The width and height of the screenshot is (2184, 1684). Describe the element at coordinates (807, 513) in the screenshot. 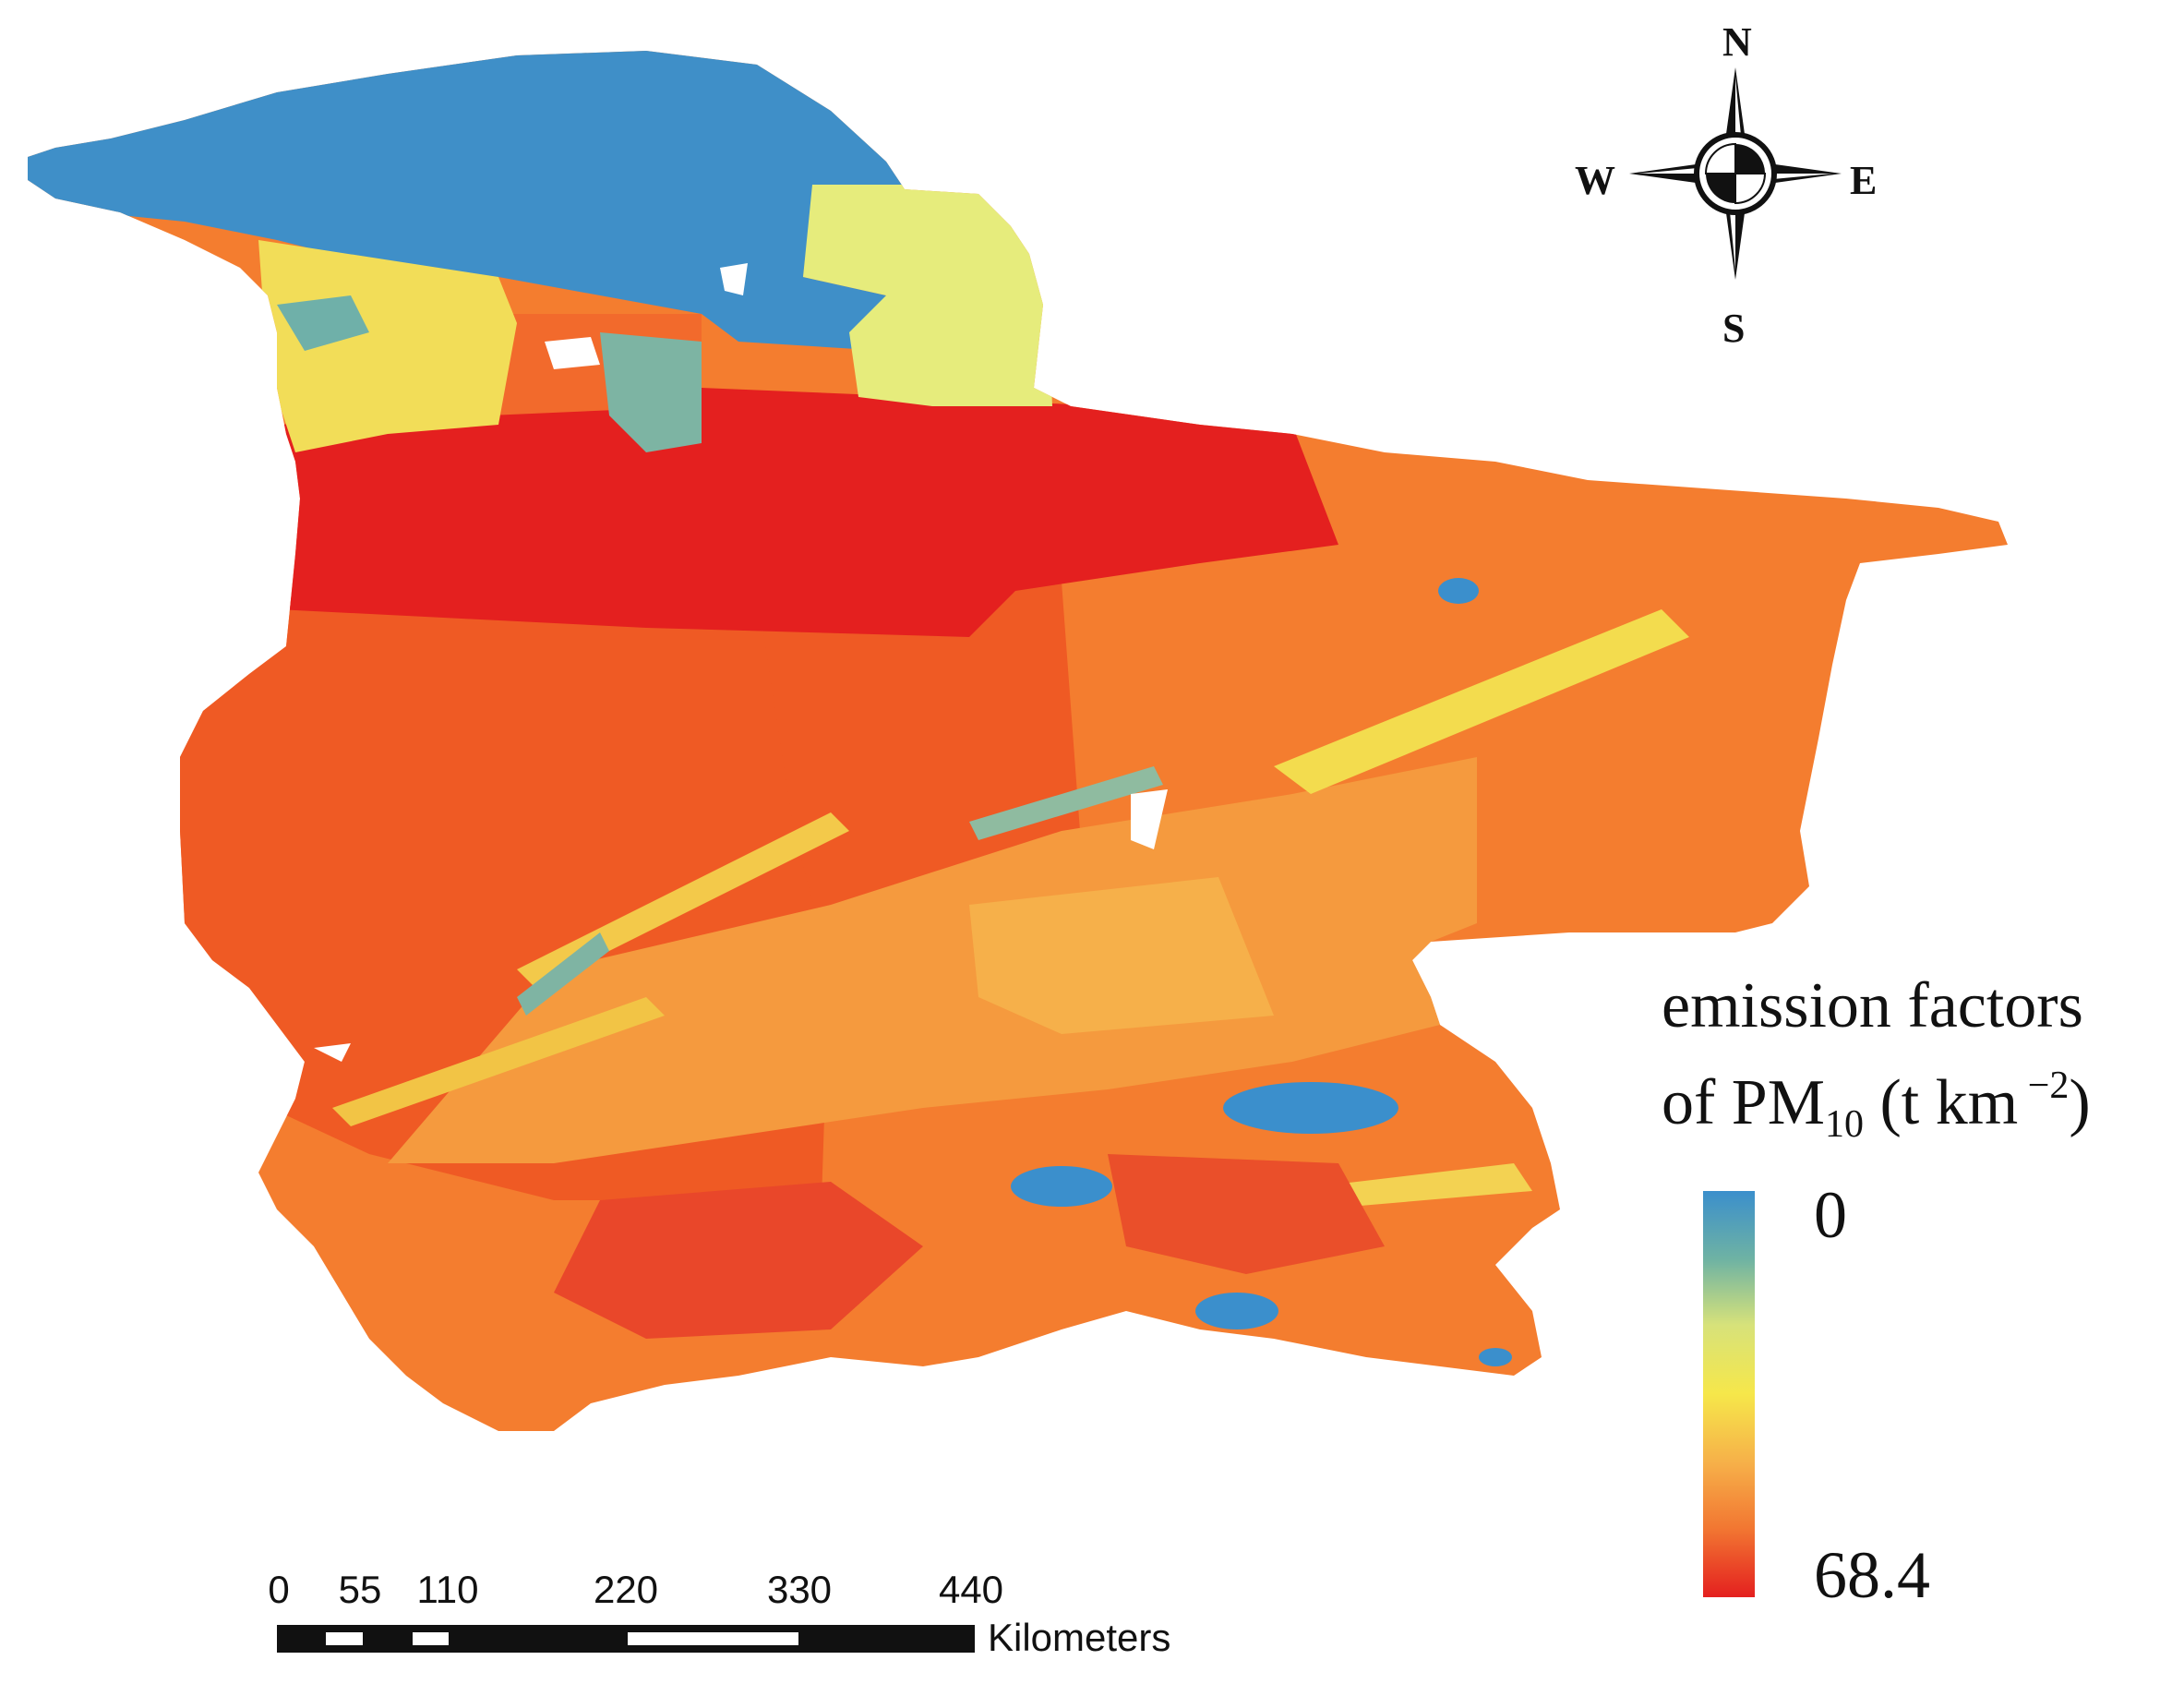

I see `red-desert-zone` at that location.